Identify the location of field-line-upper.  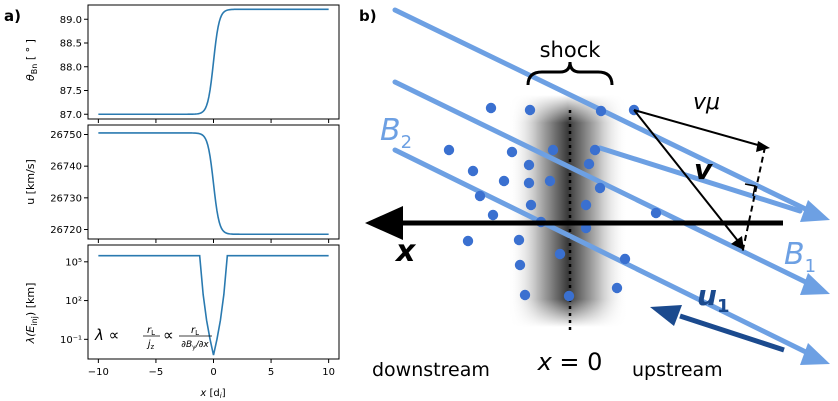
(700, 179).